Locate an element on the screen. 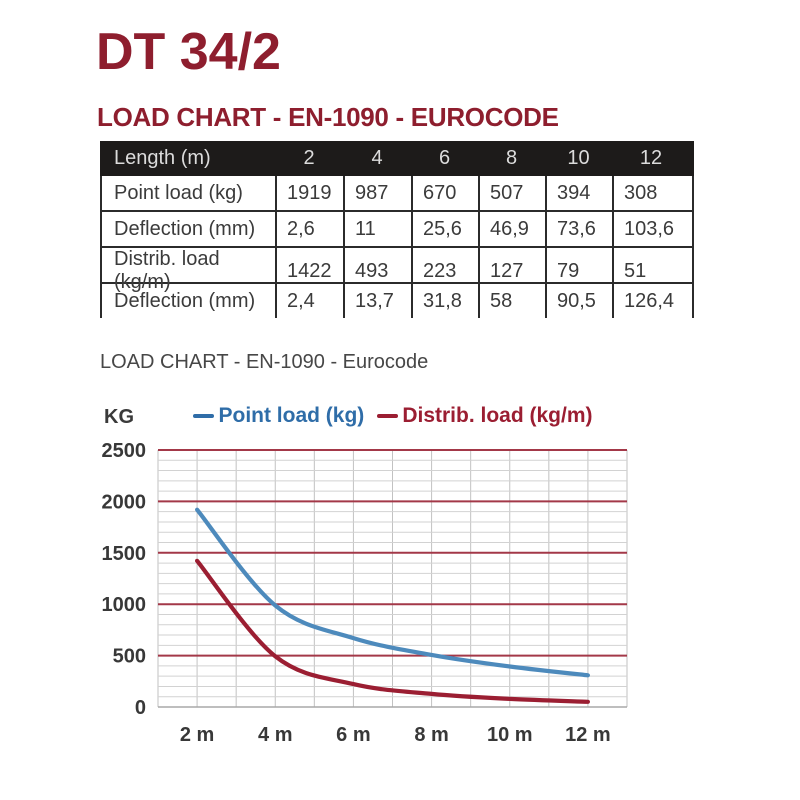 The image size is (800, 800). table-cell: 1422 is located at coordinates (309, 271).